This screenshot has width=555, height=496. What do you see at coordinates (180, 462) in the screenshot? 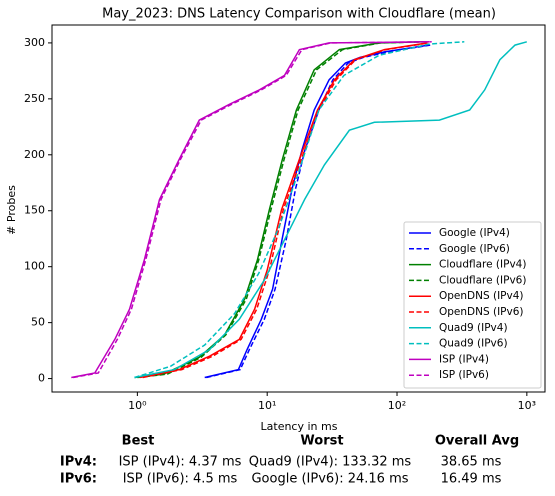
I see `summary-cell: ISP (IPv4): 4.37 ms` at bounding box center [180, 462].